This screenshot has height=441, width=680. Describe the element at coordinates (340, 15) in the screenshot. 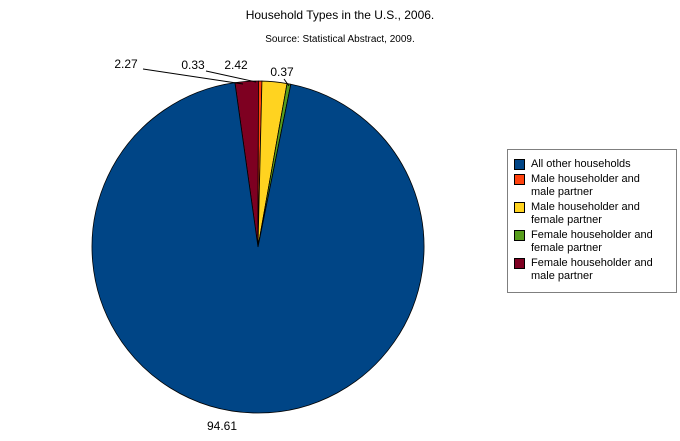

I see `chart-title: Household Types in the U.S., 2006.` at that location.